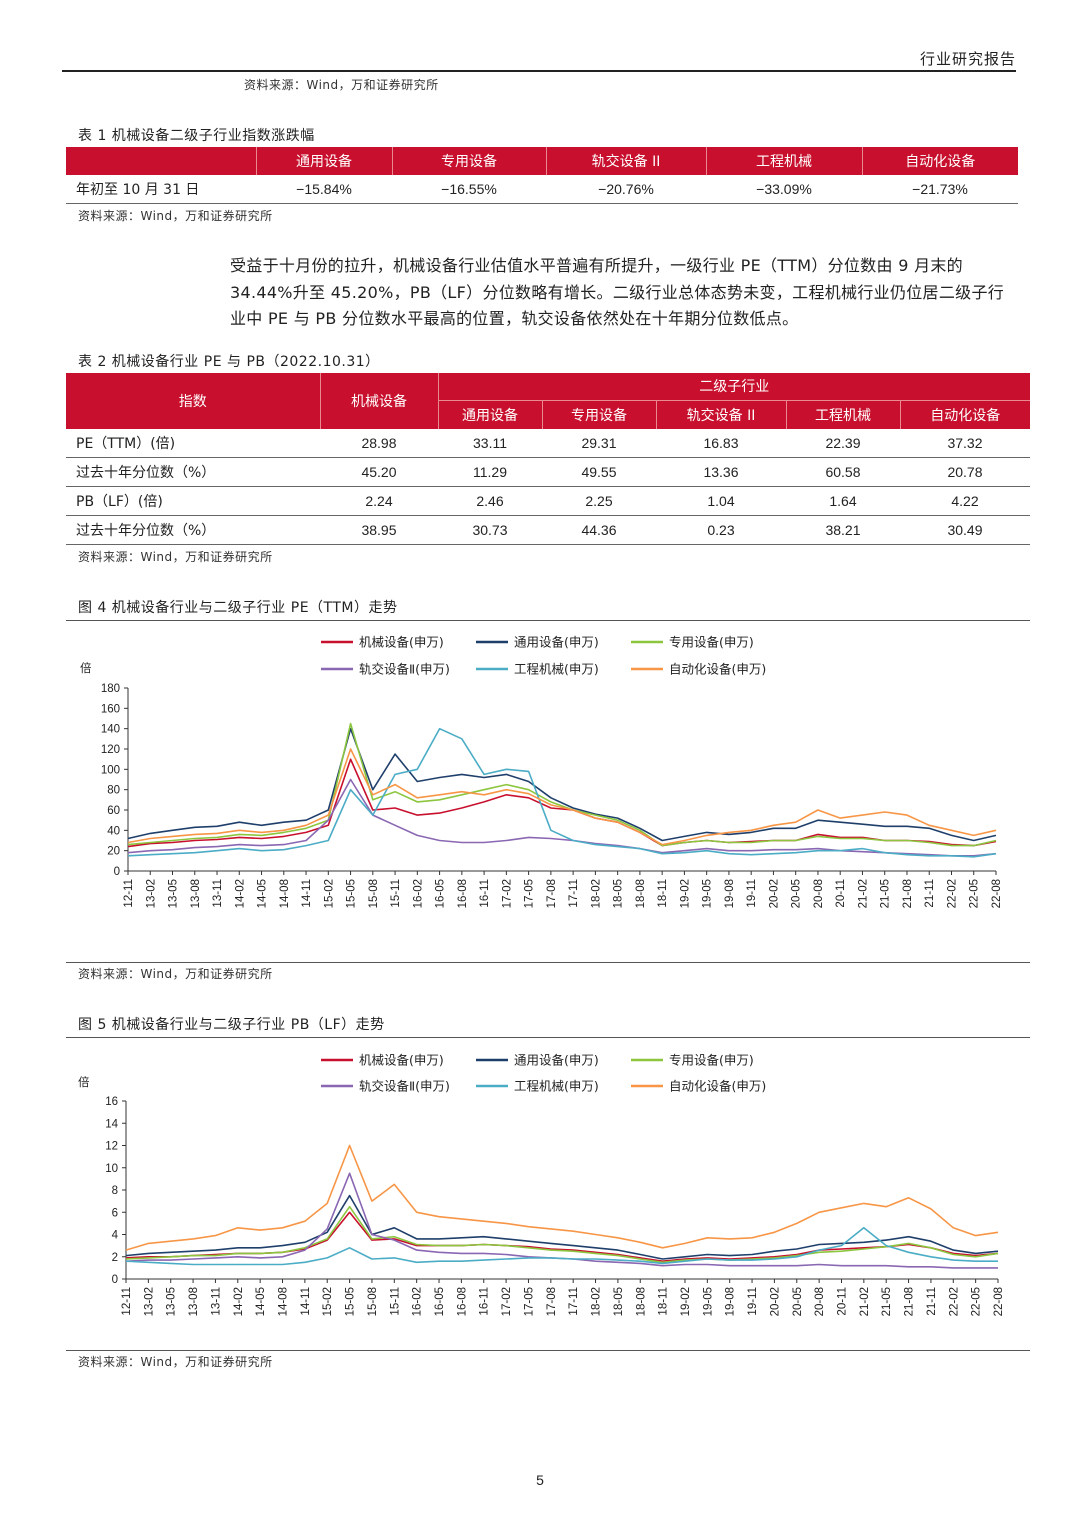 The image size is (1080, 1527). I want to click on table2-cell: 30.73, so click(490, 530).